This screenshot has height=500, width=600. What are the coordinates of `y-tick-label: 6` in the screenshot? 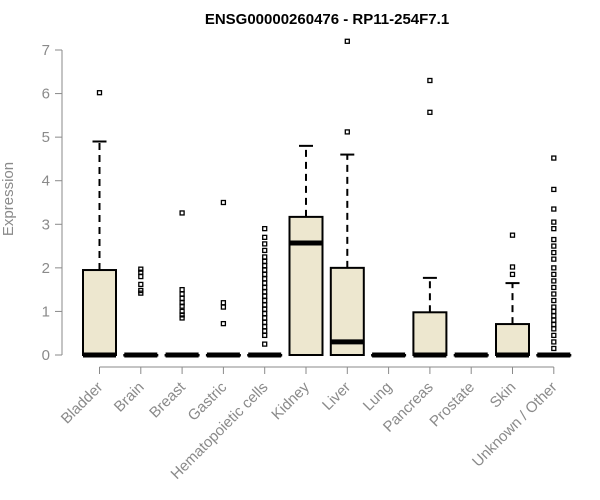 It's located at (46, 94).